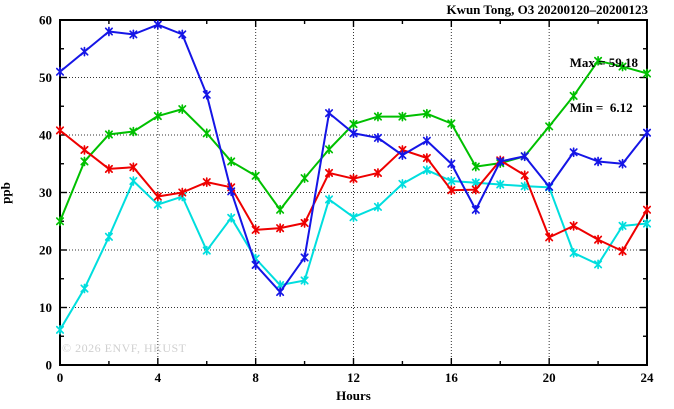 The width and height of the screenshot is (674, 409). What do you see at coordinates (45, 192) in the screenshot?
I see `y-tick-label: 30` at bounding box center [45, 192].